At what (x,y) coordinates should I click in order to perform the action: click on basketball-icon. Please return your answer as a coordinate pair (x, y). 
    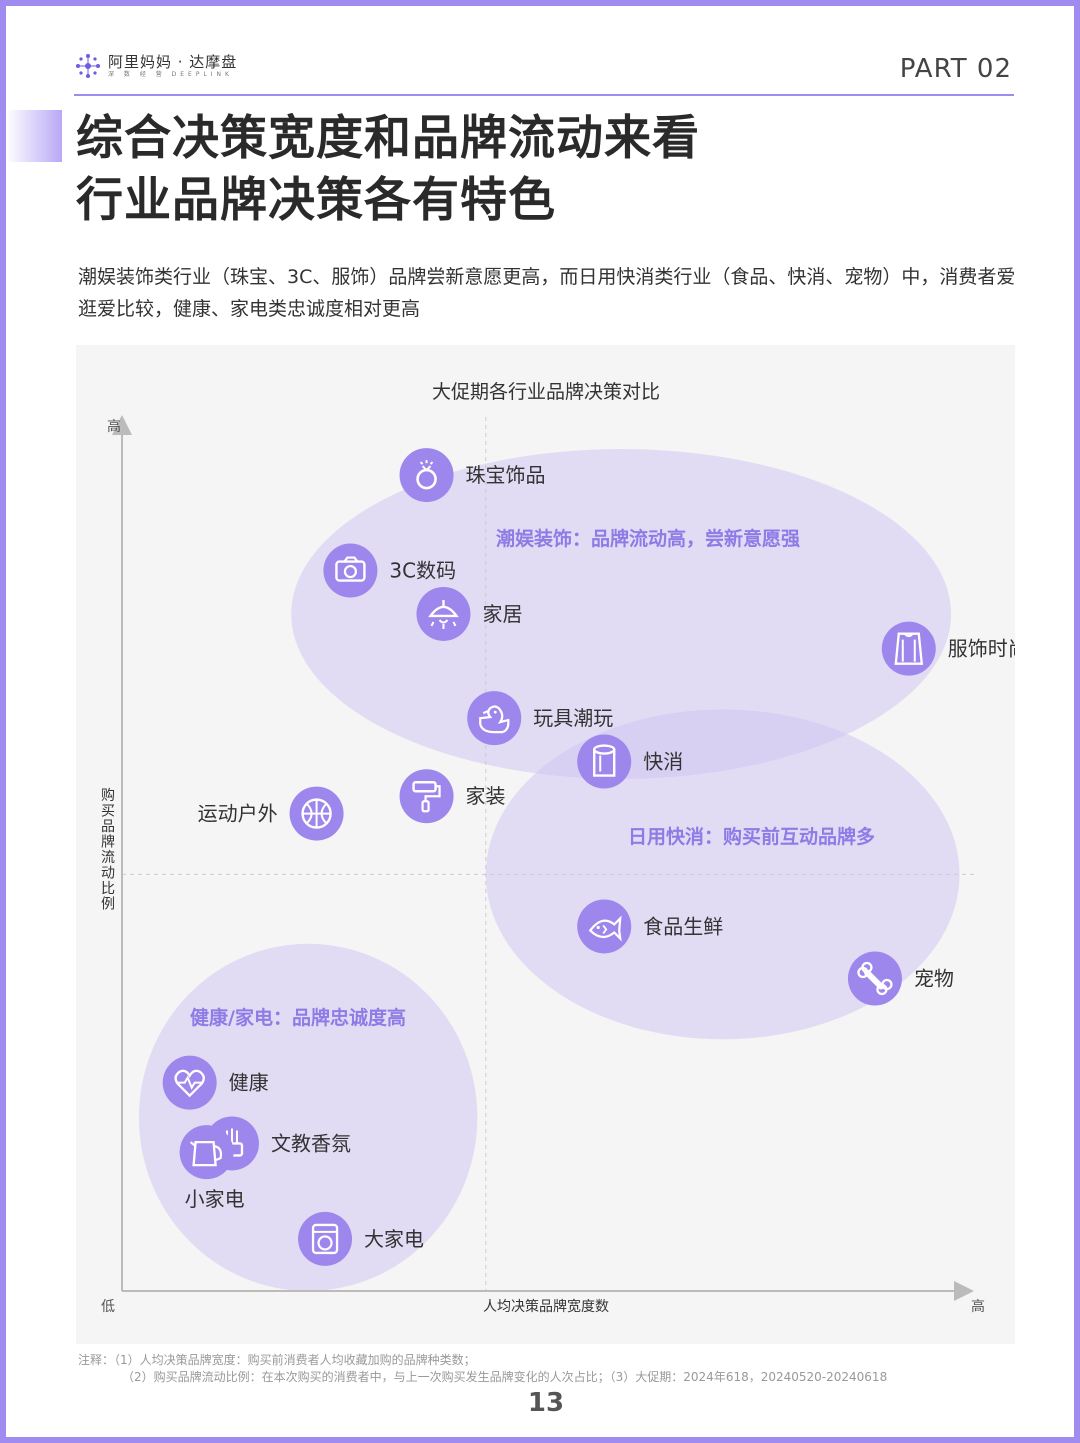
    Looking at the image, I should click on (316, 813).